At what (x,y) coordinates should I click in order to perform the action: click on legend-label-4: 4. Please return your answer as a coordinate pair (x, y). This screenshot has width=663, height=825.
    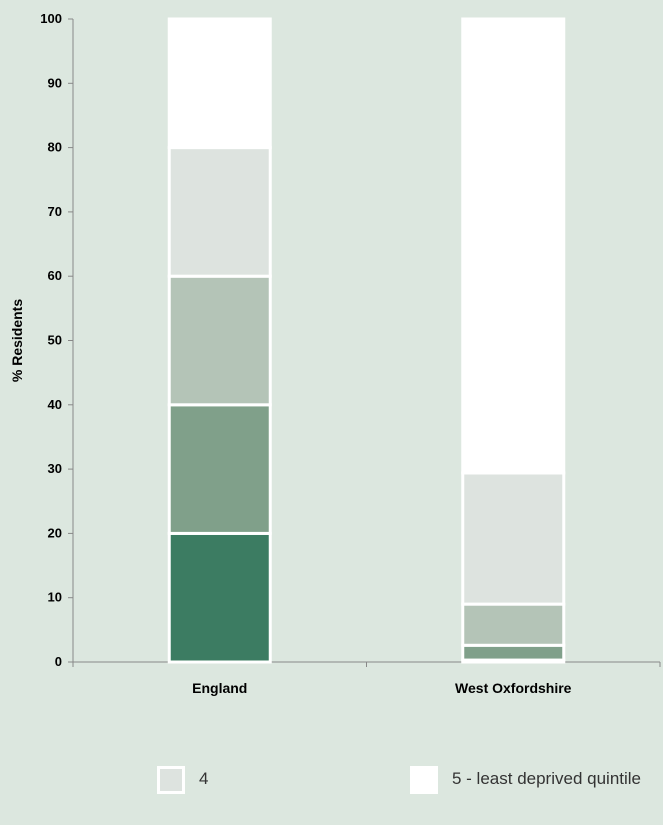
    Looking at the image, I should click on (204, 778).